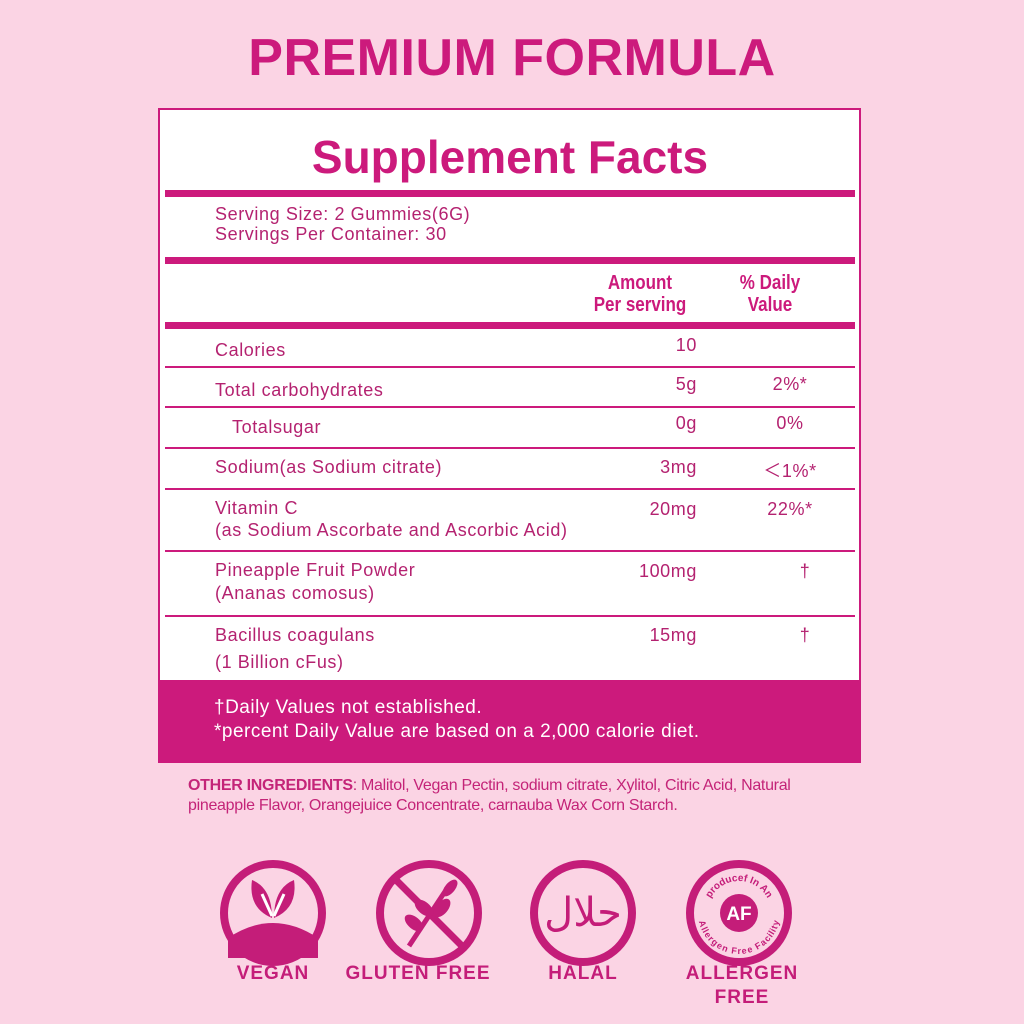  Describe the element at coordinates (686, 345) in the screenshot. I see `nutrient-amount: 10` at that location.